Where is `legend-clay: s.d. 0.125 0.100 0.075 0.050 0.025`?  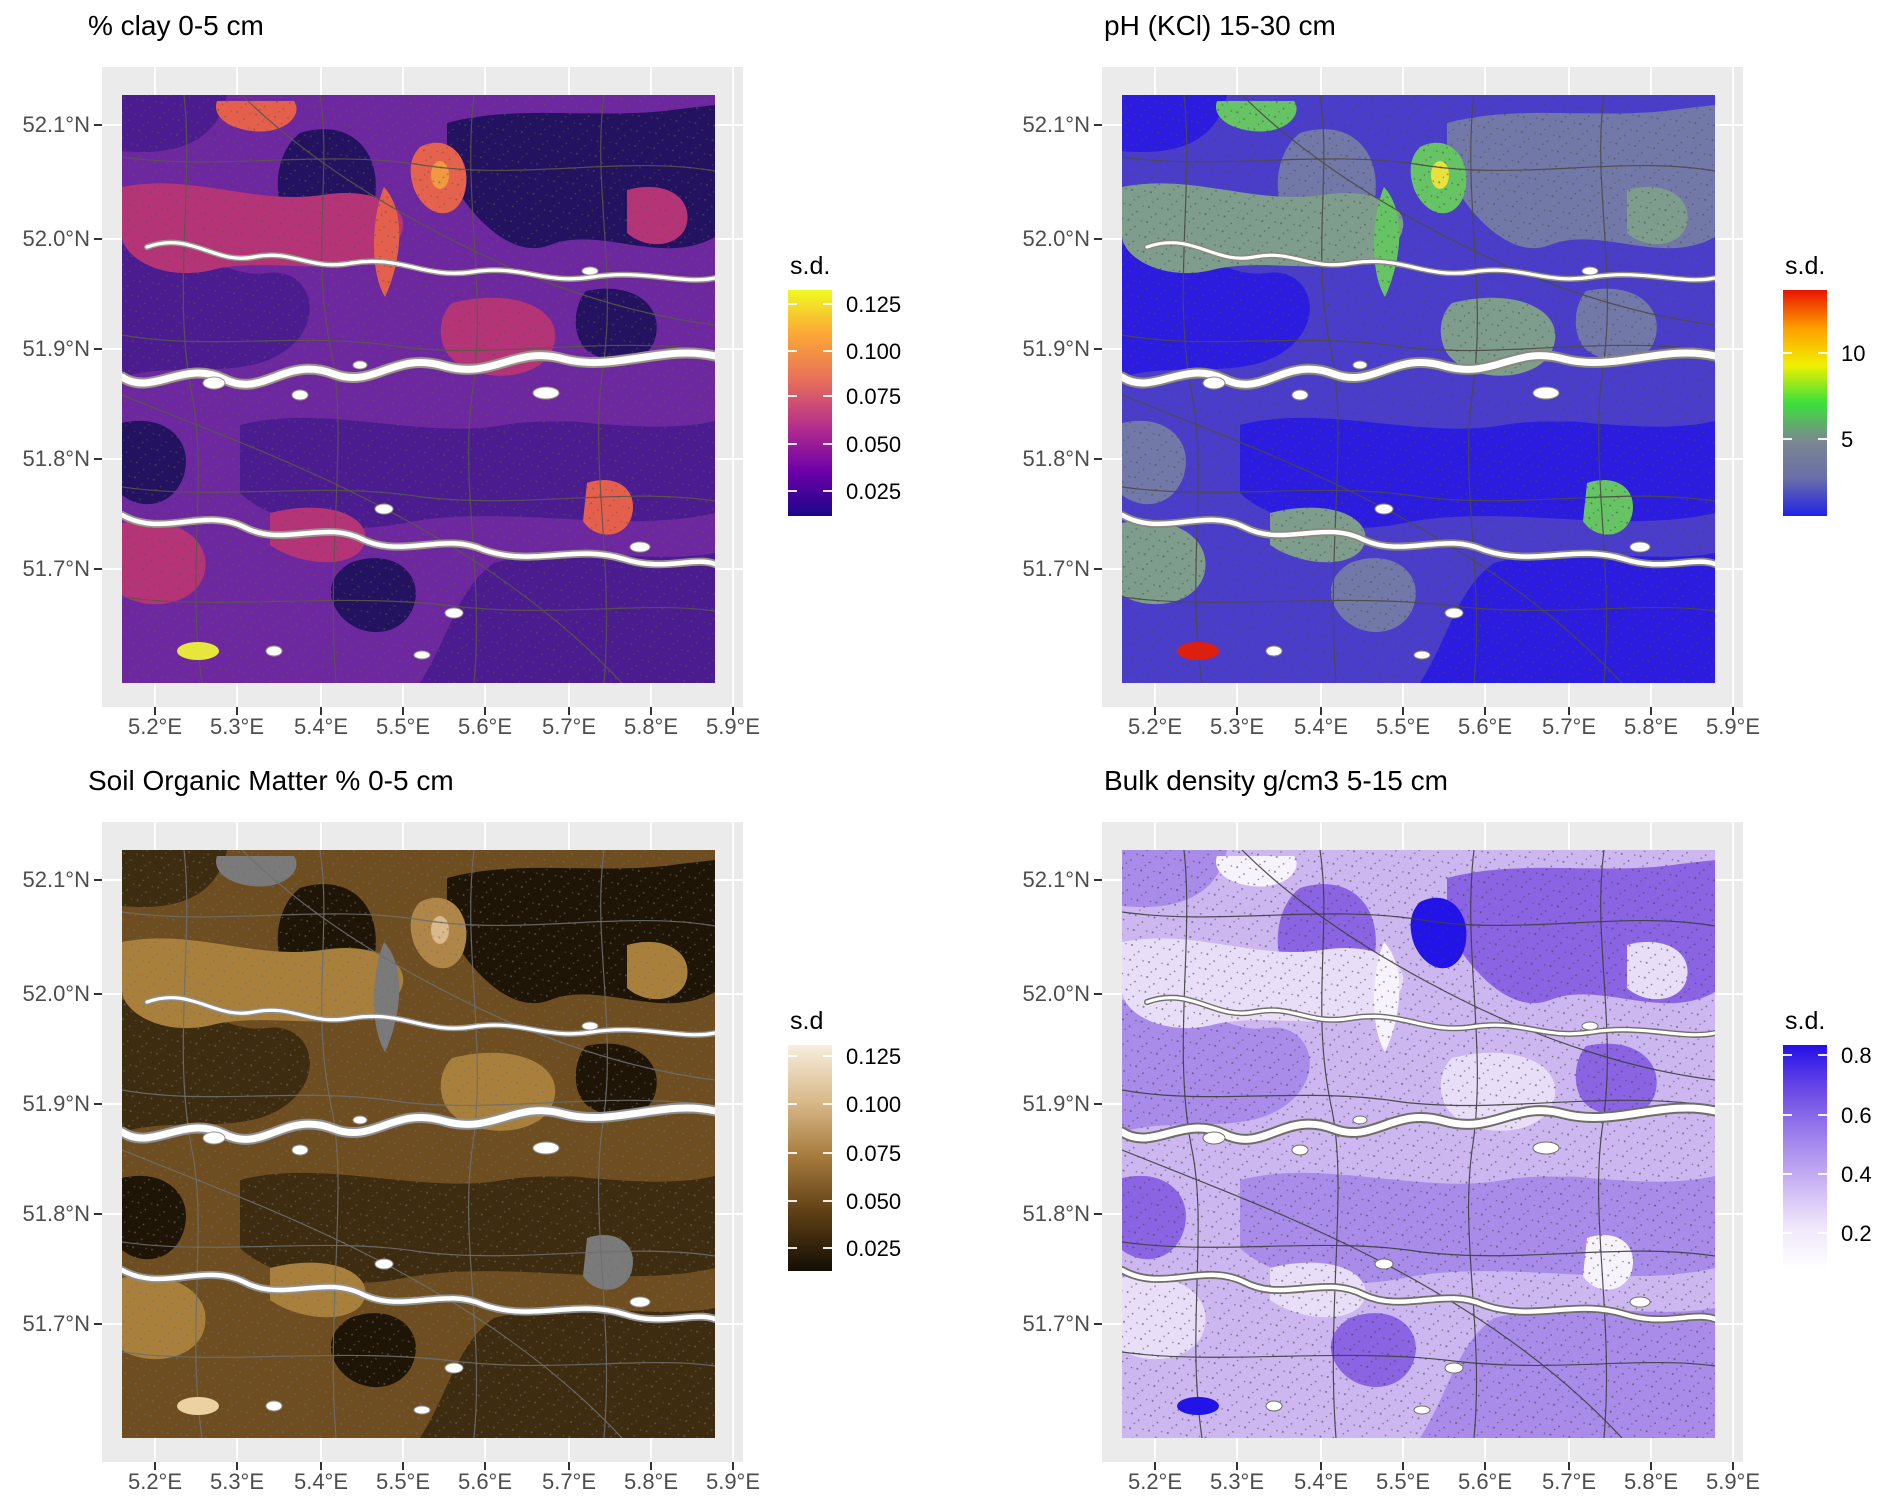 legend-clay: s.d. 0.125 0.100 0.075 0.050 0.025 is located at coordinates (873, 397).